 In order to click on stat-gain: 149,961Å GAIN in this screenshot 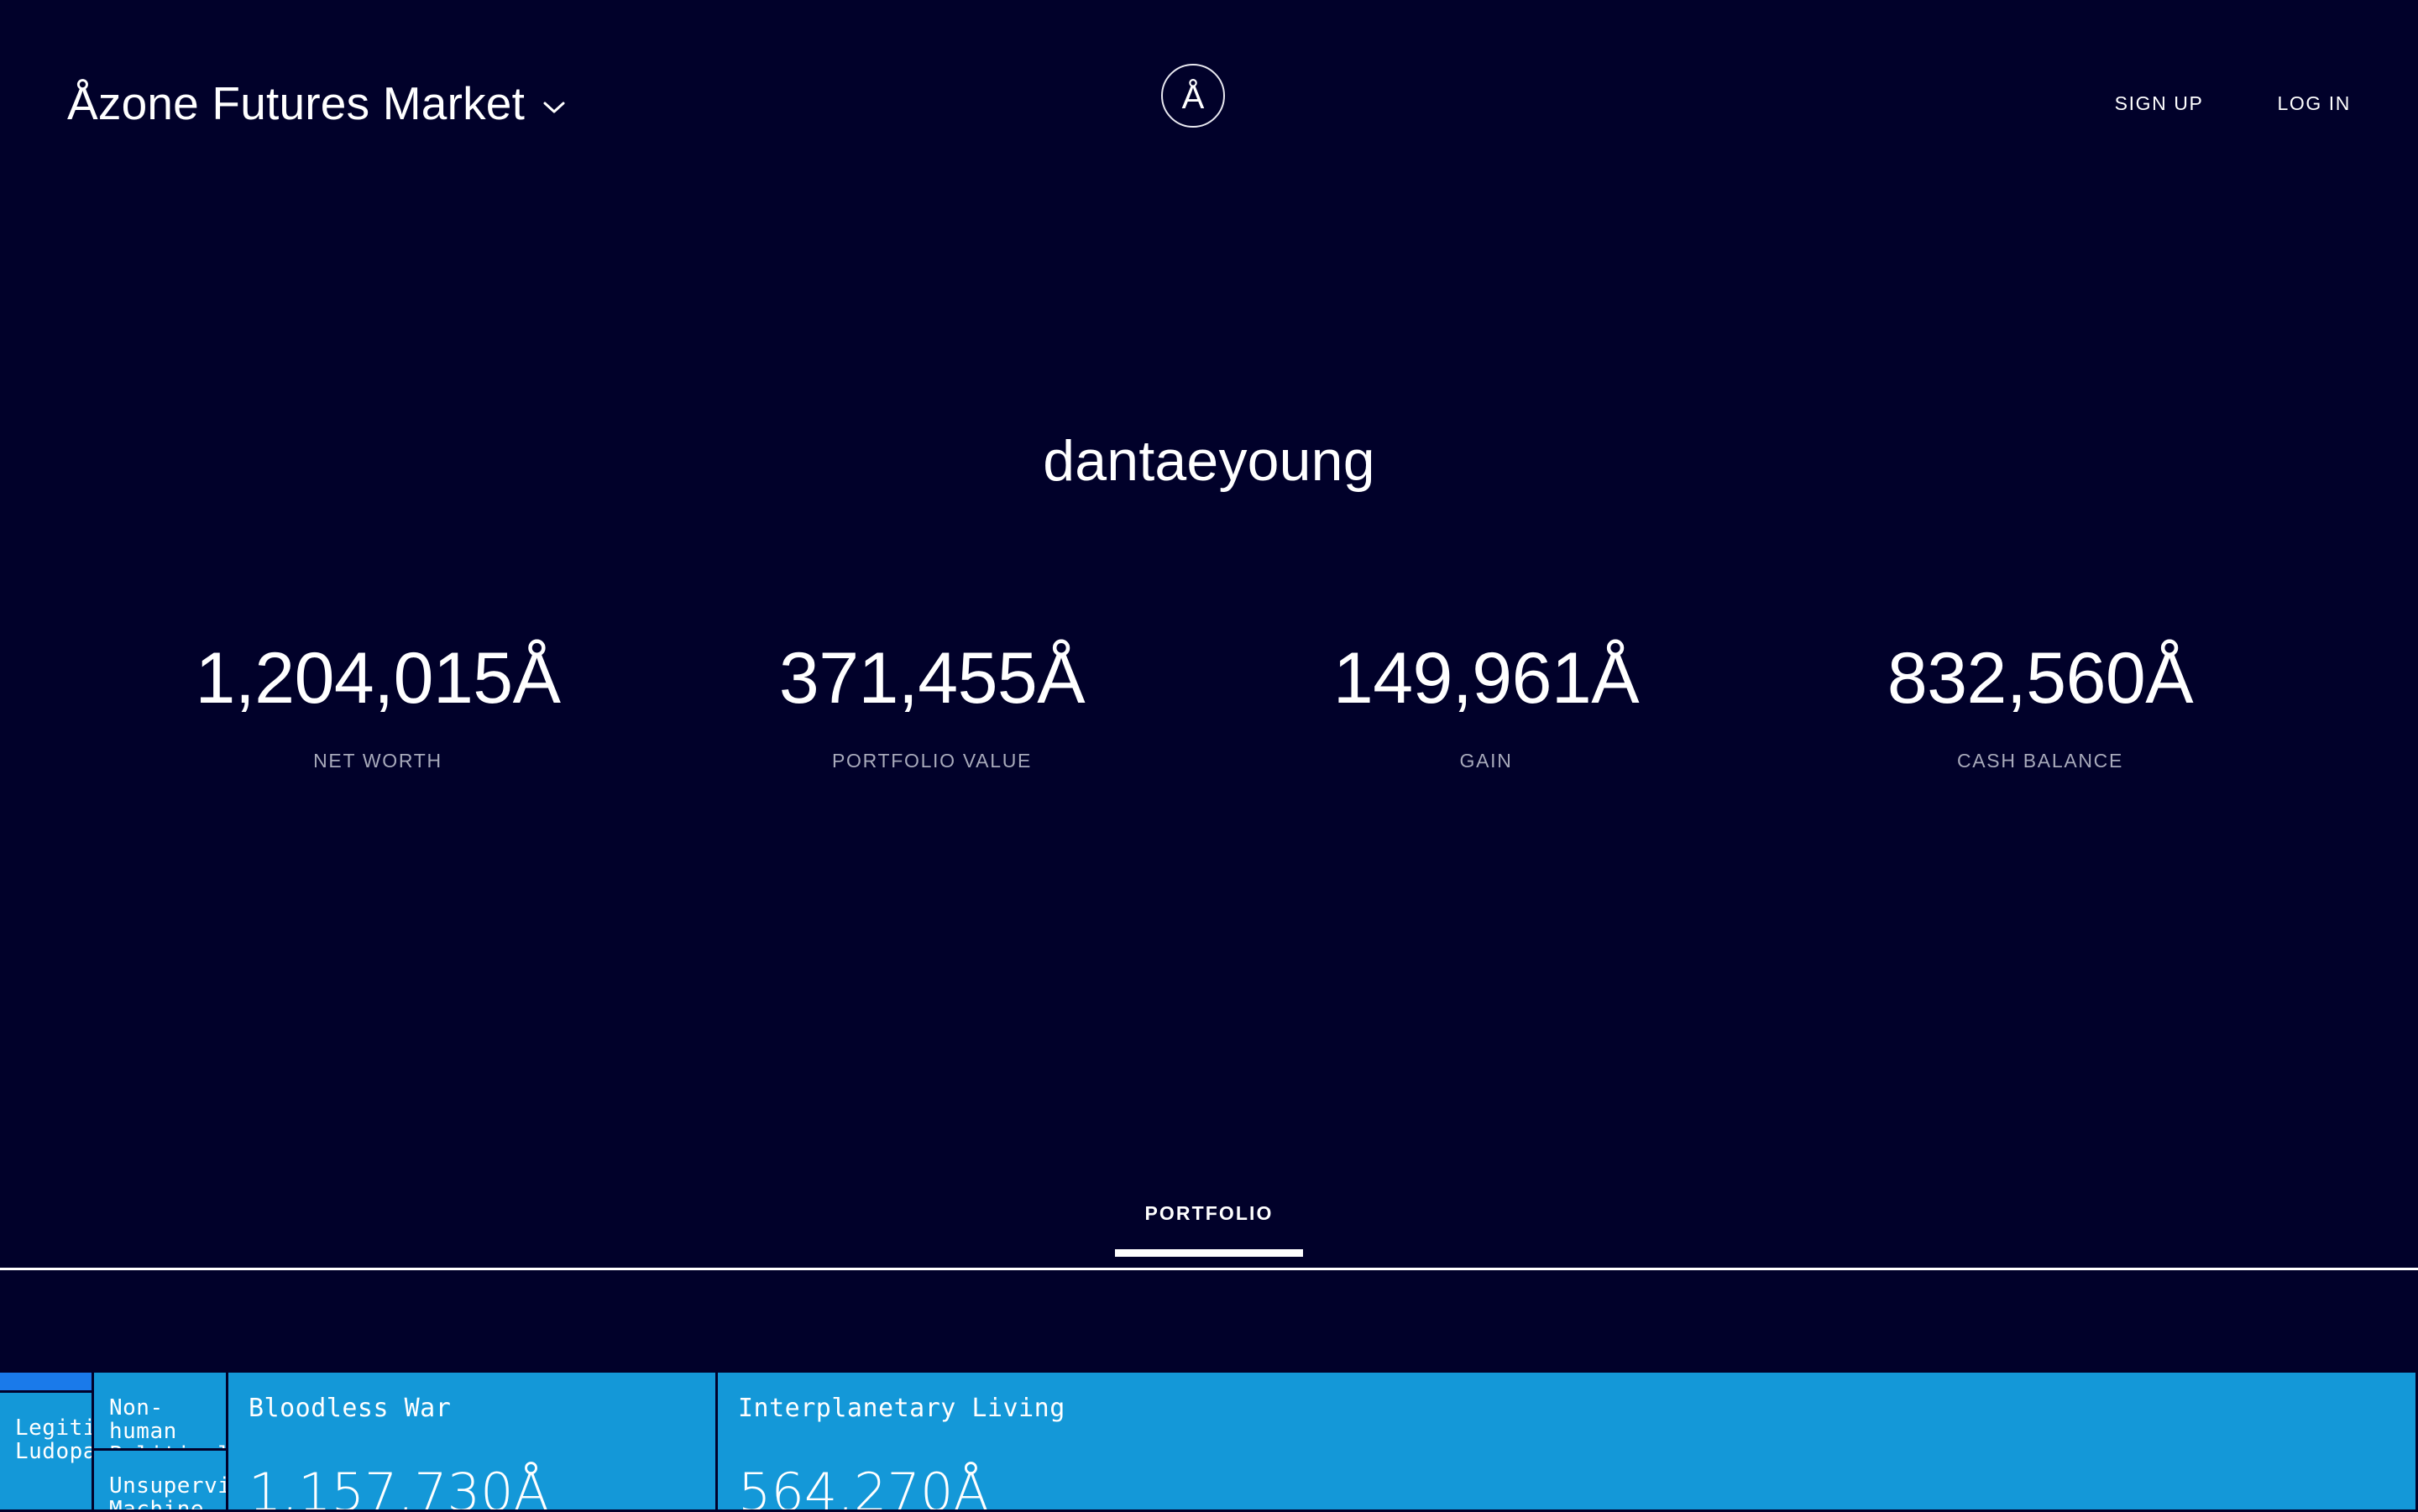, I will do `click(1486, 707)`.